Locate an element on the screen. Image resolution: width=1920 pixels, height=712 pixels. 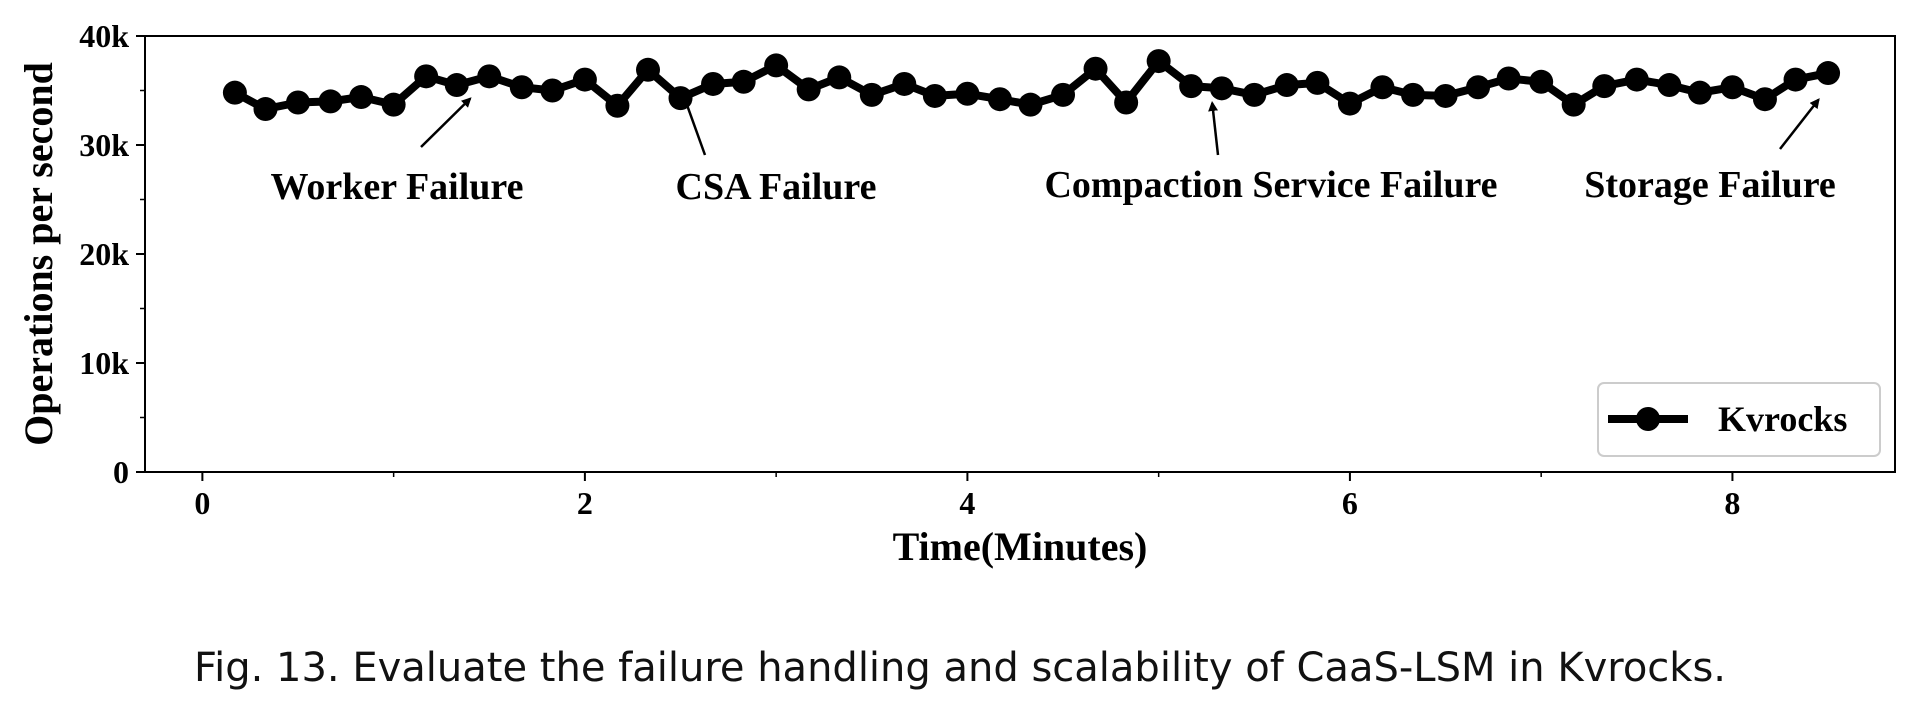
x-tick-label: 0 is located at coordinates (202, 503).